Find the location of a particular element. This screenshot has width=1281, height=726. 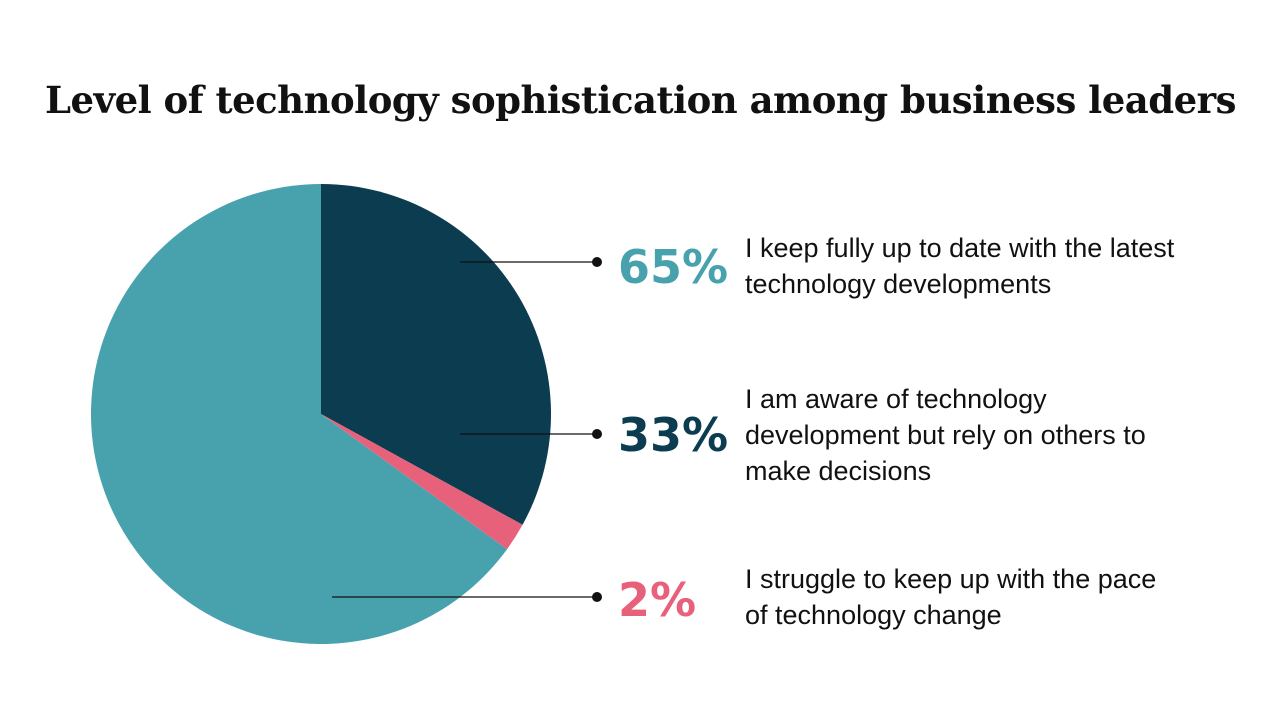

slice-value-label-aware-rely-on-others: 33% is located at coordinates (673, 435).